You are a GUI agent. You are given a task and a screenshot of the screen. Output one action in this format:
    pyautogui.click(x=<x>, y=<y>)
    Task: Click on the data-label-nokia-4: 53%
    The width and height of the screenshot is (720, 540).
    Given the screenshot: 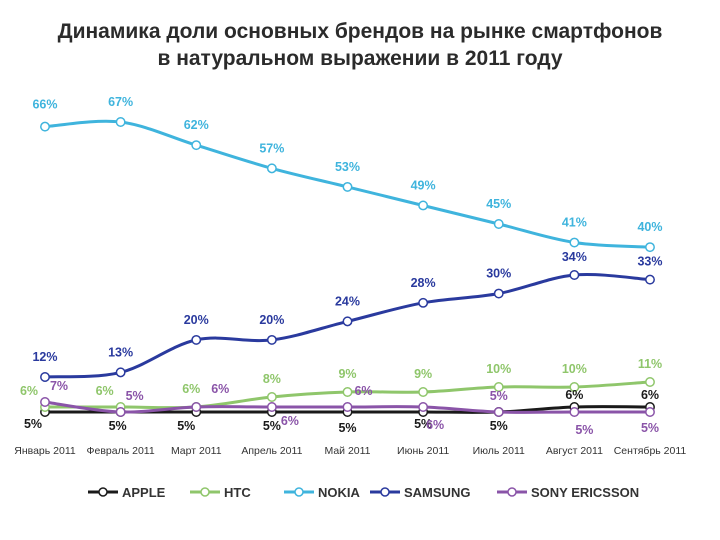 What is the action you would take?
    pyautogui.click(x=347, y=167)
    